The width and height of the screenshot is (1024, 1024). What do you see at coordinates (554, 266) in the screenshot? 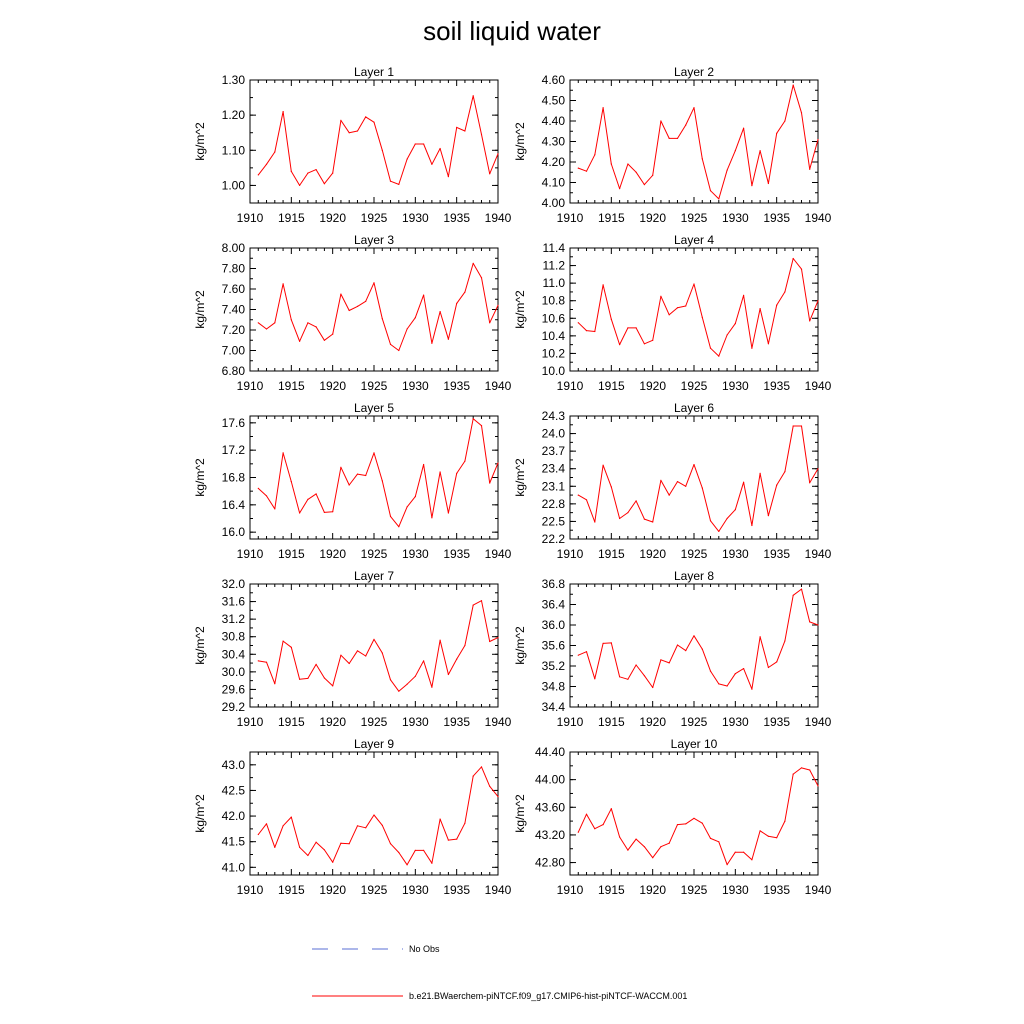
I see `y-tick-label: 11.2` at bounding box center [554, 266].